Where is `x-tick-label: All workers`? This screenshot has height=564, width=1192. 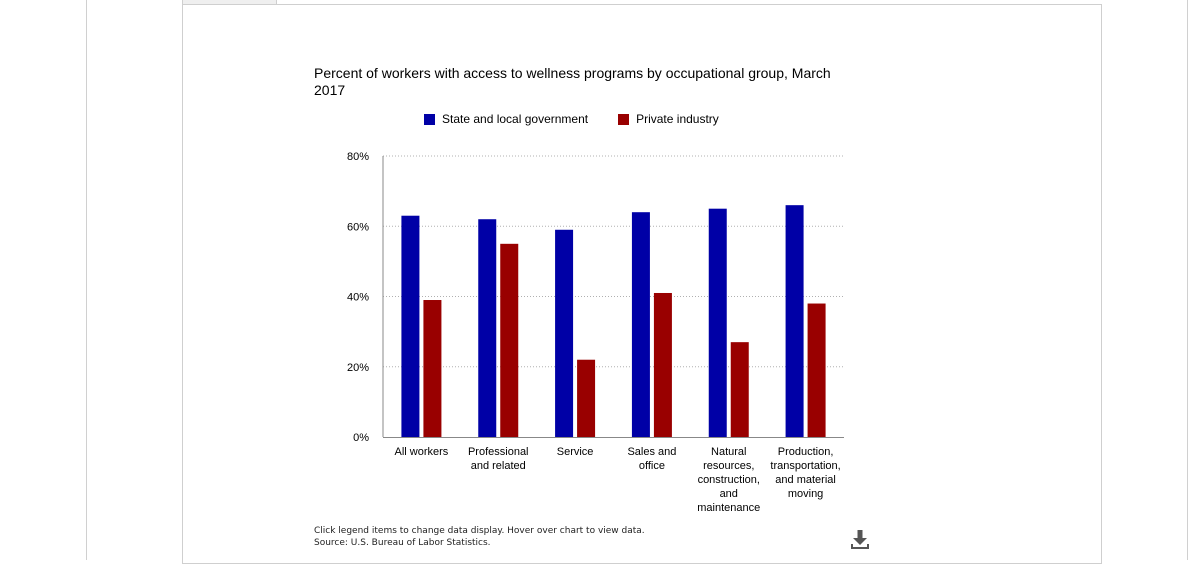
x-tick-label: All workers is located at coordinates (422, 452).